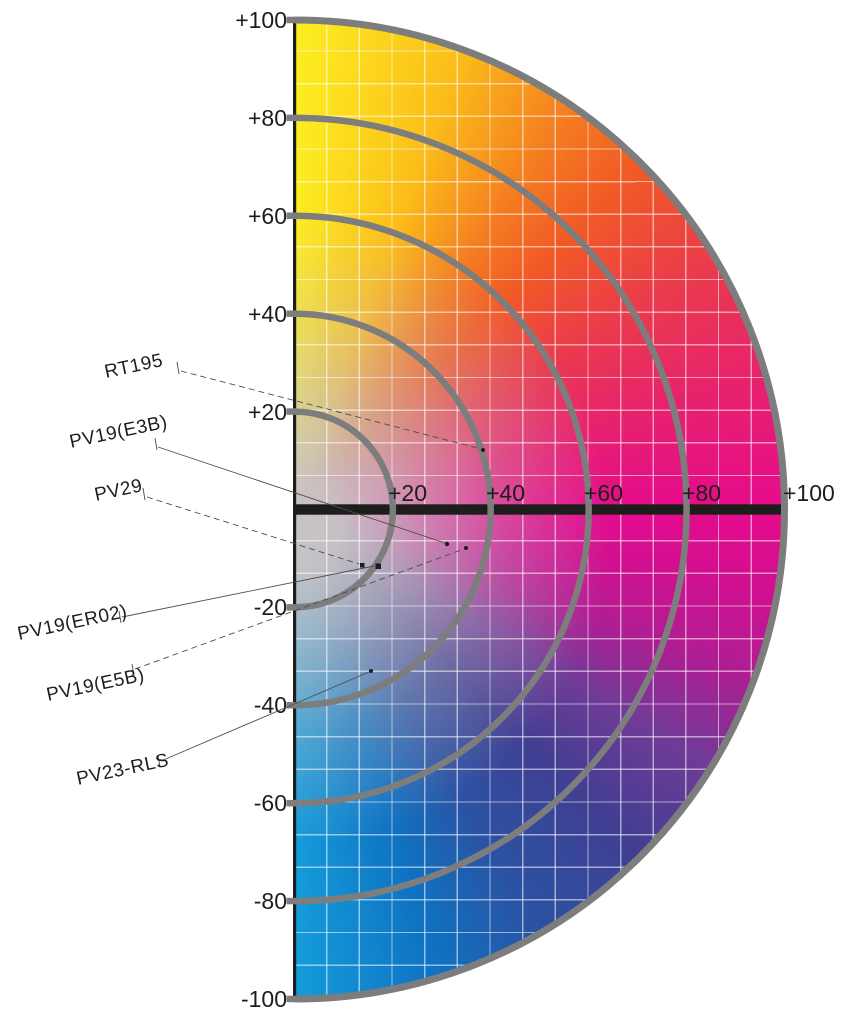 The height and width of the screenshot is (1024, 854). I want to click on leader-PV19-E3B, so click(301, 495).